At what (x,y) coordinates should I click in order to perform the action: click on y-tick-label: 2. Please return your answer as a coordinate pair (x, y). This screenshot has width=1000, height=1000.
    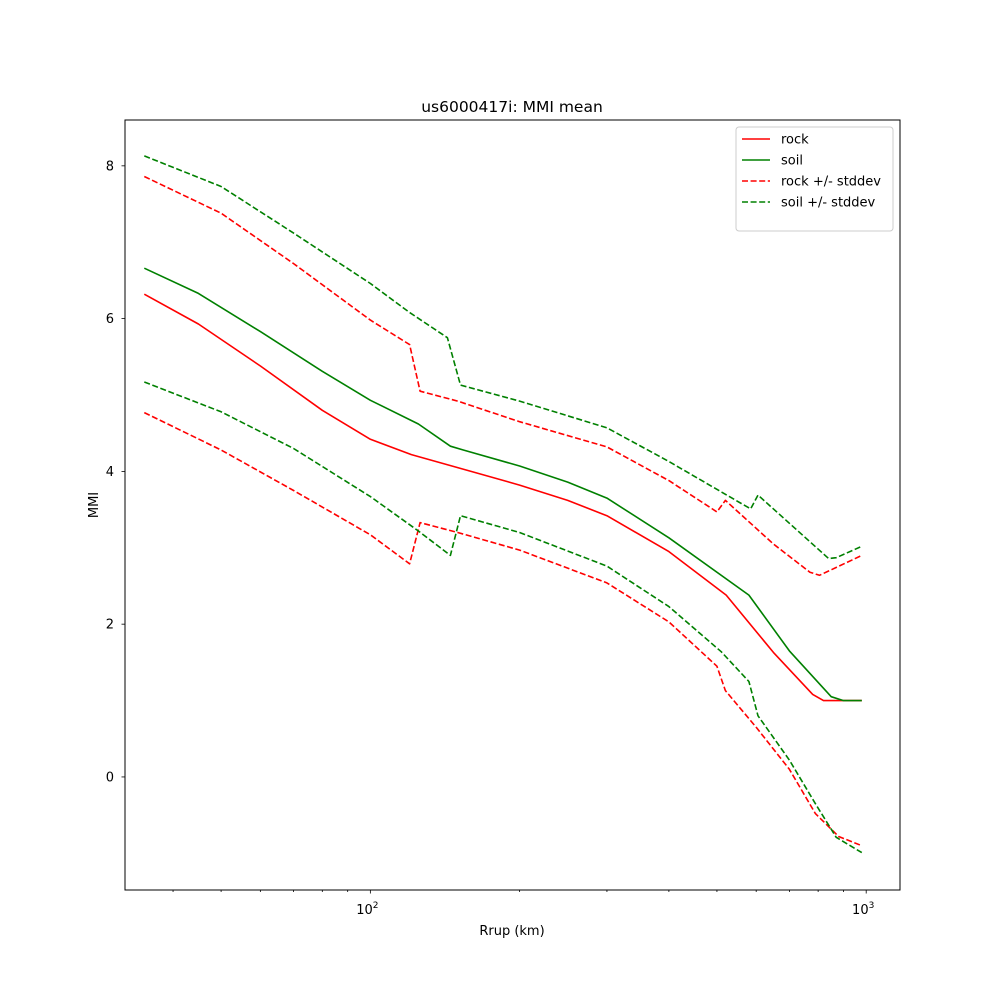
    Looking at the image, I should click on (110, 625).